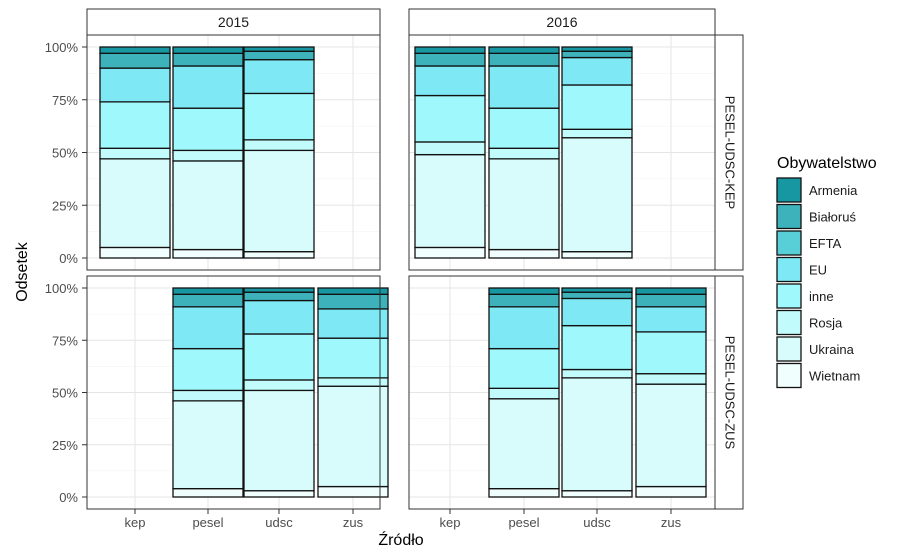 The image size is (903, 553). I want to click on legend-label: inne, so click(821, 296).